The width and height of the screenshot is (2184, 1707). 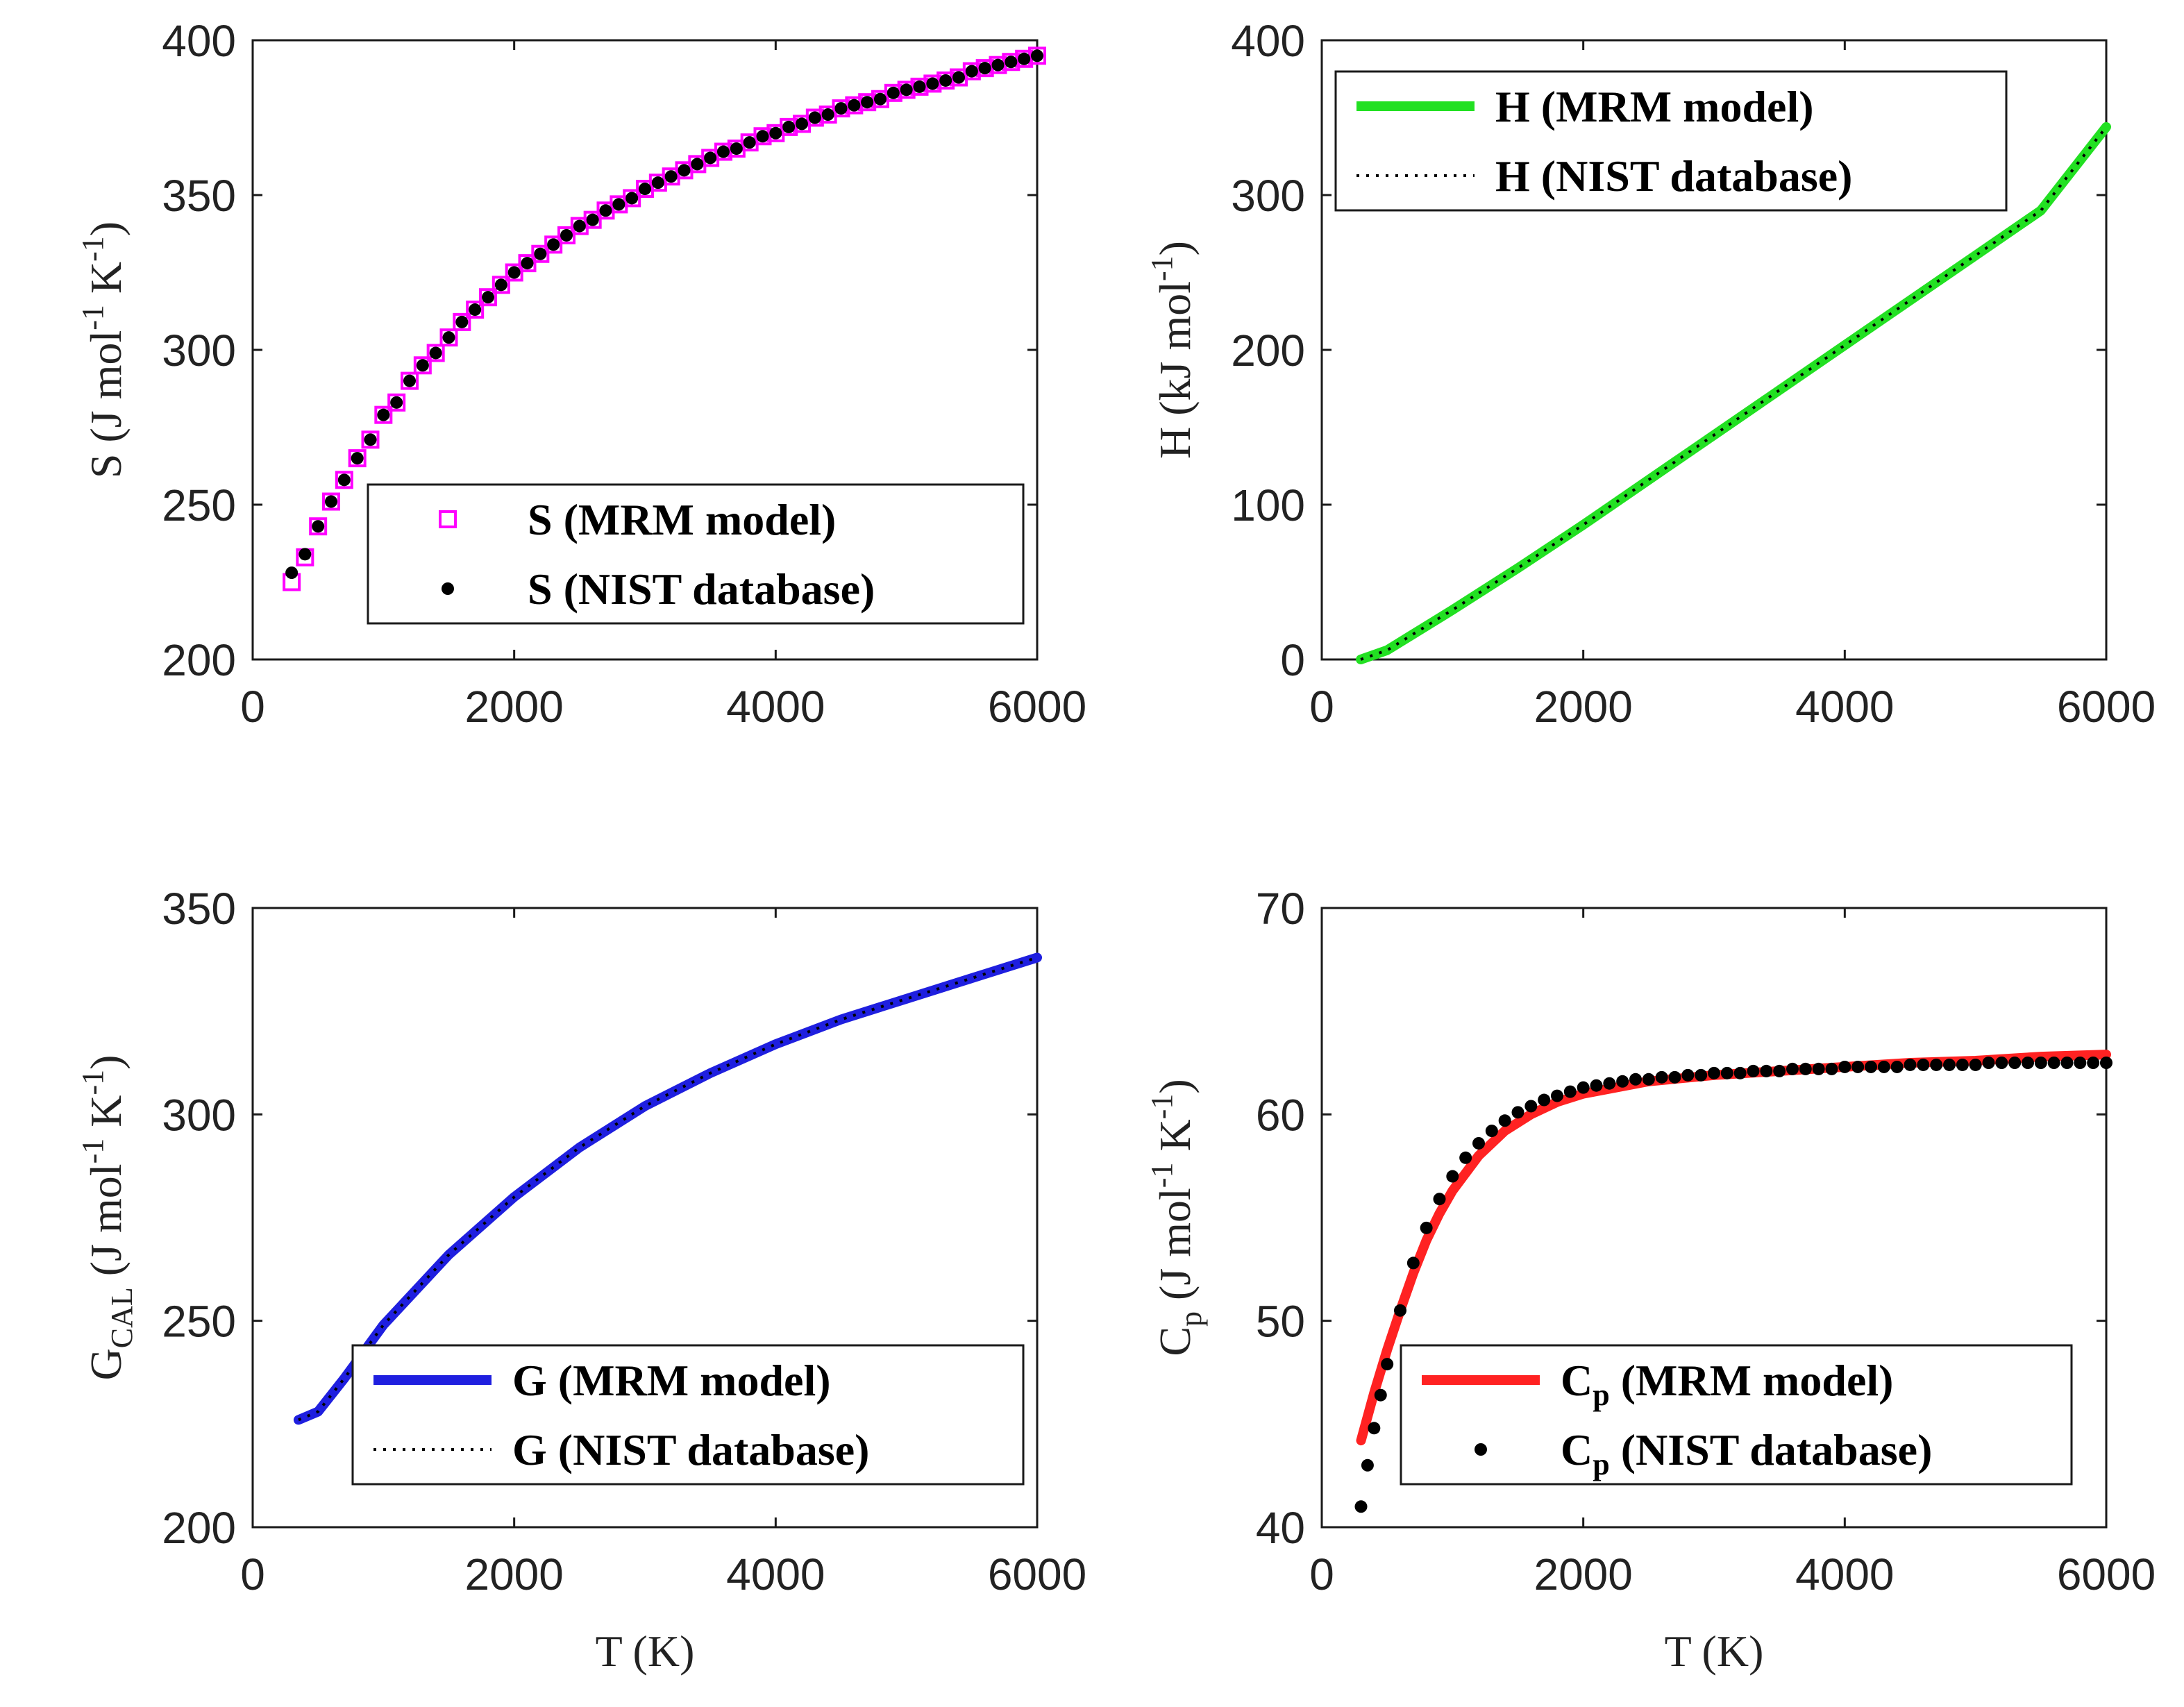 What do you see at coordinates (1714, 1651) in the screenshot?
I see `x-axis-label: T (K)` at bounding box center [1714, 1651].